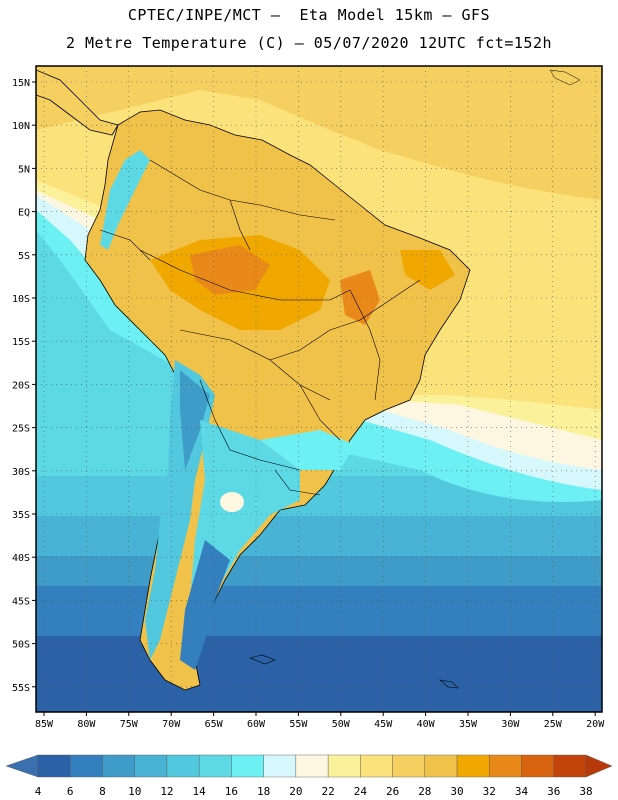  Describe the element at coordinates (553, 791) in the screenshot. I see `colorbar-label: 36` at that location.